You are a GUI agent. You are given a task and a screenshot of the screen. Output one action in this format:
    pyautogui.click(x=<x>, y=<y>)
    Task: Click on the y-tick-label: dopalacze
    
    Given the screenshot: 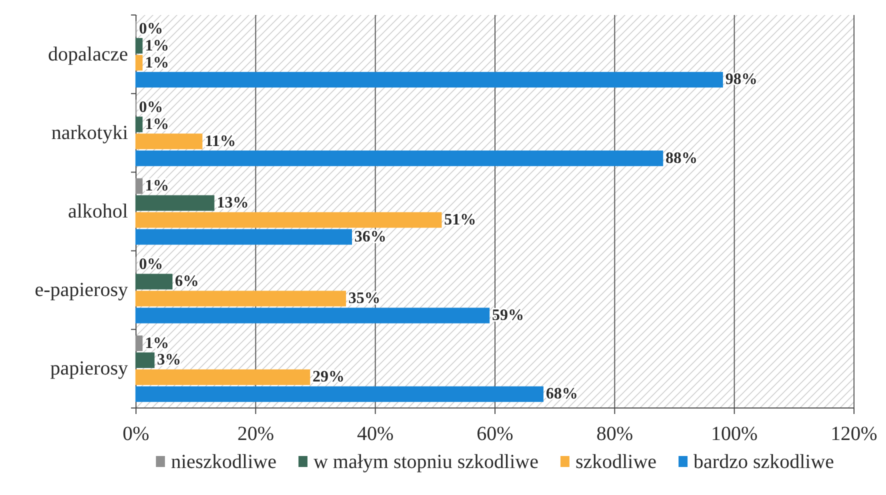 What is the action you would take?
    pyautogui.click(x=88, y=54)
    